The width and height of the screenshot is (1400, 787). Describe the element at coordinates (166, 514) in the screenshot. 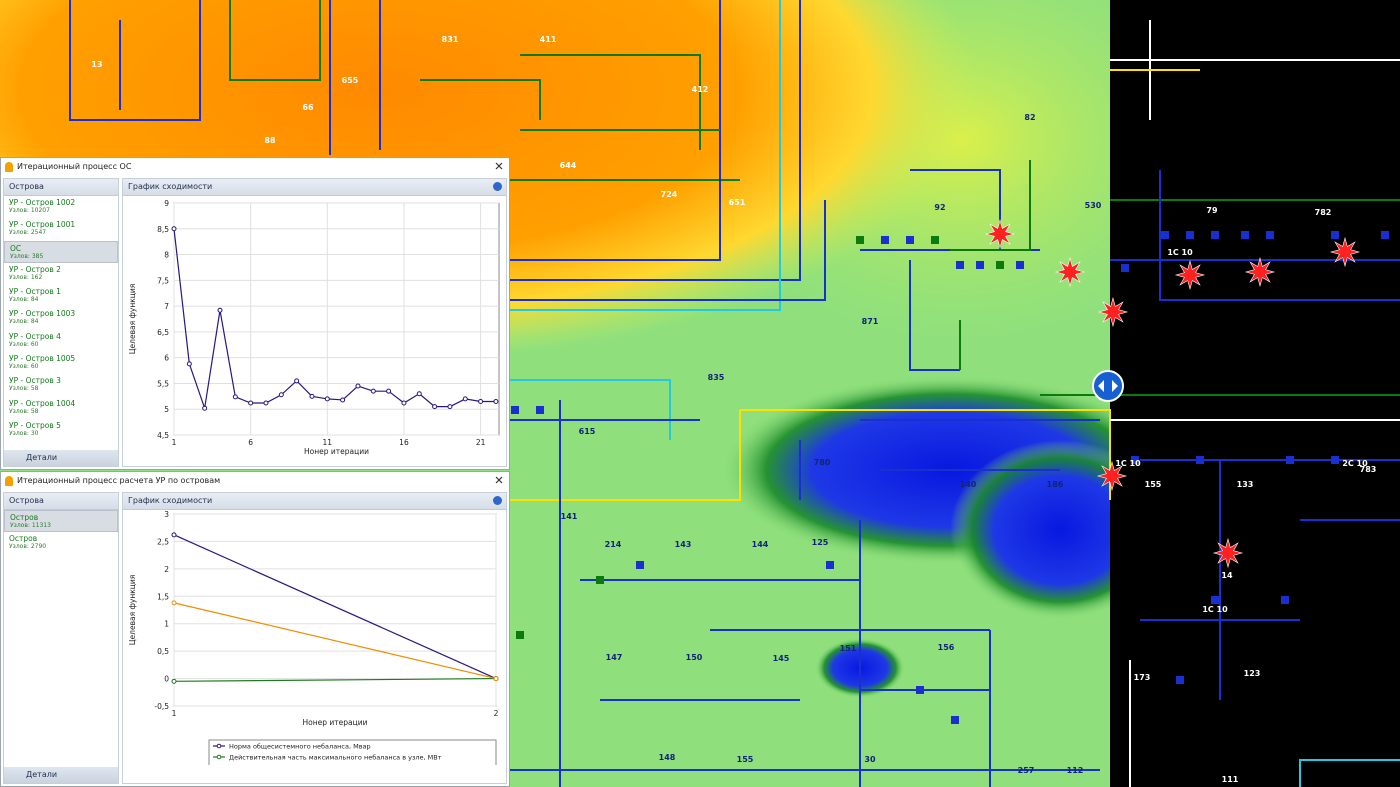

I see `y-tick-label: 3` at that location.